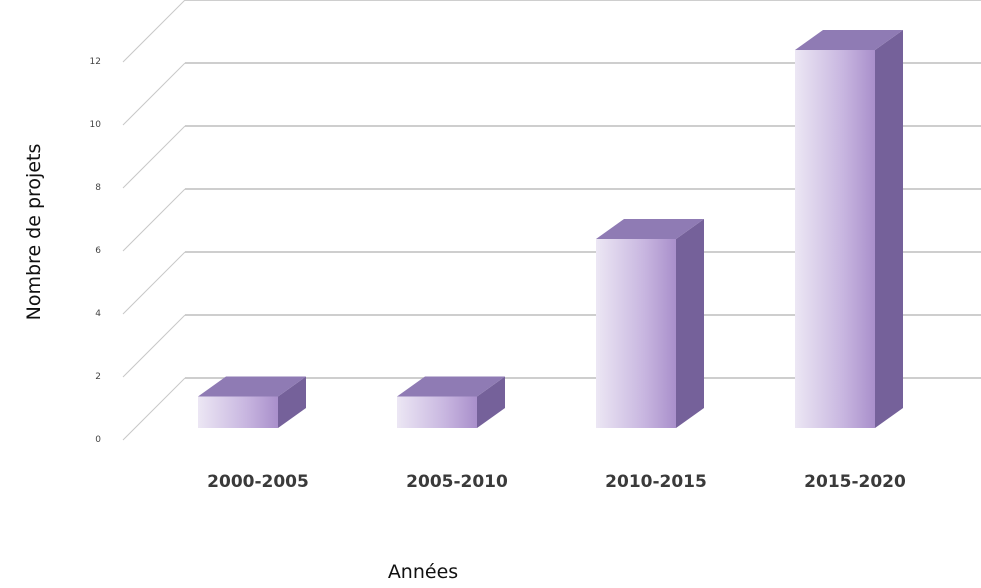 The width and height of the screenshot is (981, 588). Describe the element at coordinates (95, 62) in the screenshot. I see `y-tick-label: 12` at that location.